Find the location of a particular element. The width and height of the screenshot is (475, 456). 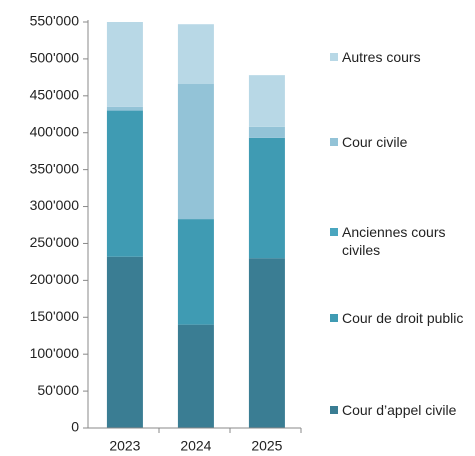

legend-label: Autres cours is located at coordinates (381, 57).